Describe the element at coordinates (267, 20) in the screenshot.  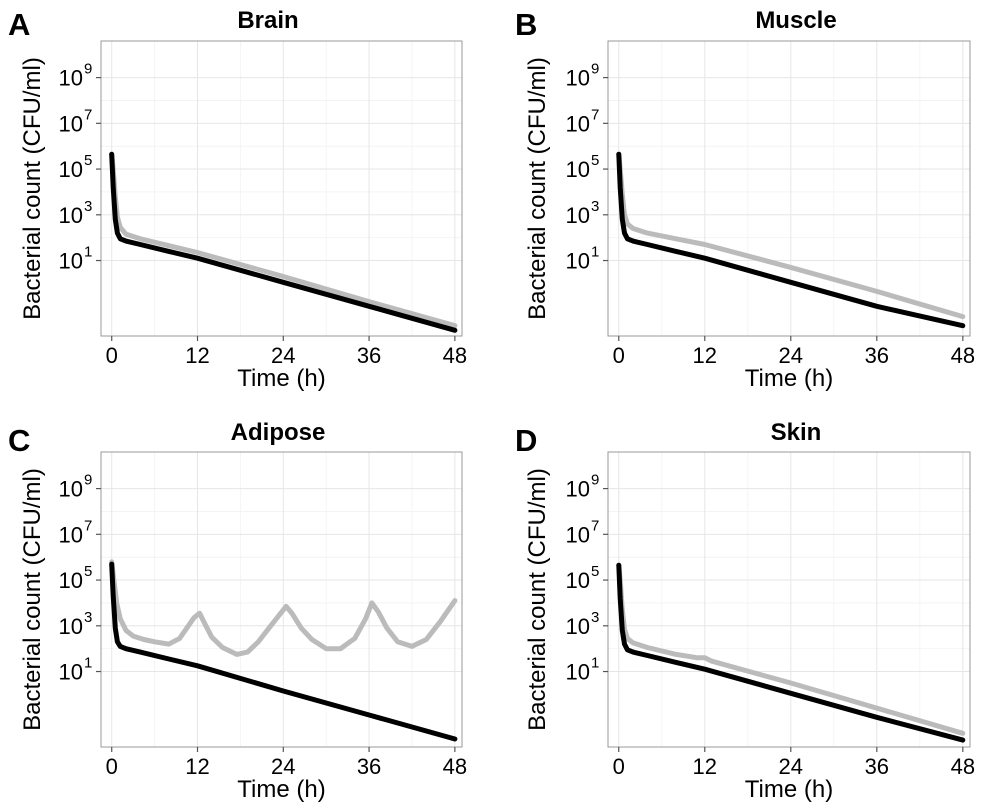
I see `panel-title: Brain` at that location.